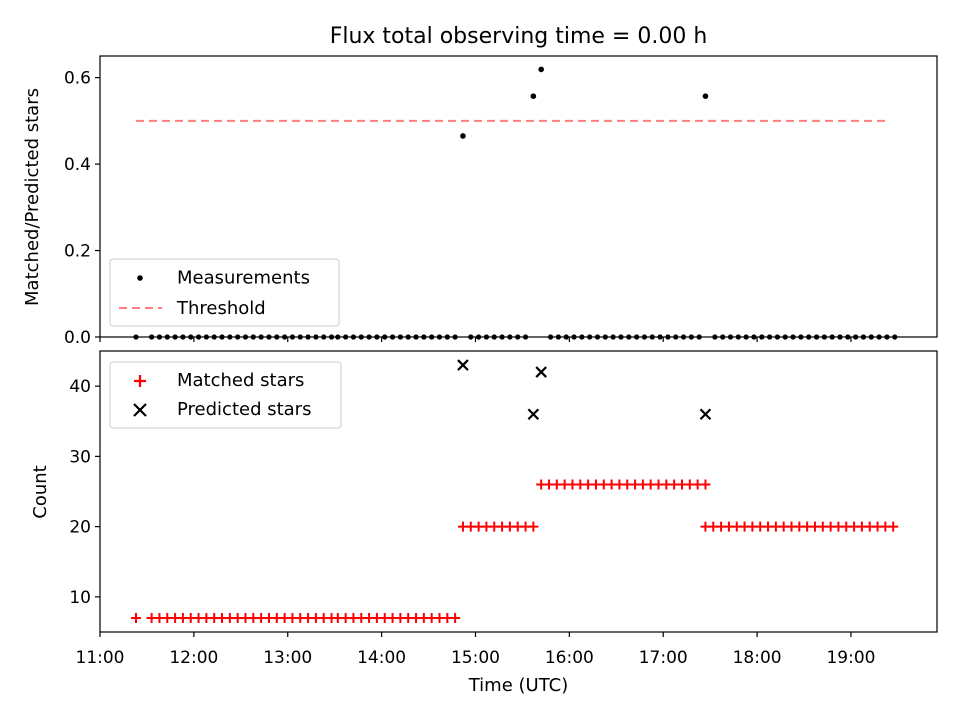 This screenshot has height=720, width=960. Describe the element at coordinates (32, 197) in the screenshot. I see `top-y-axis-label: Matched/Predicted stars` at that location.